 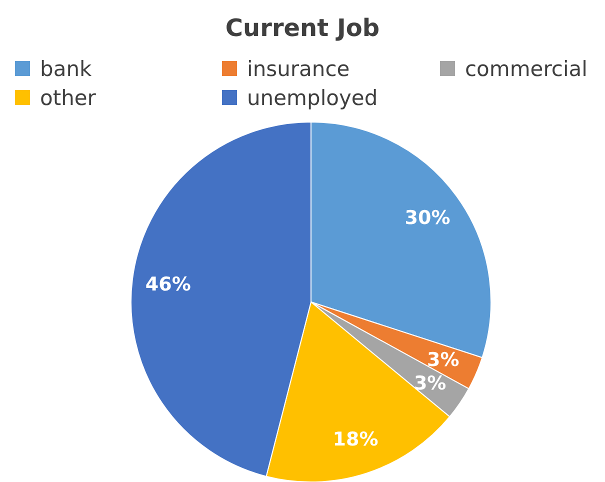 I want to click on data-label: 18%, so click(x=355, y=439).